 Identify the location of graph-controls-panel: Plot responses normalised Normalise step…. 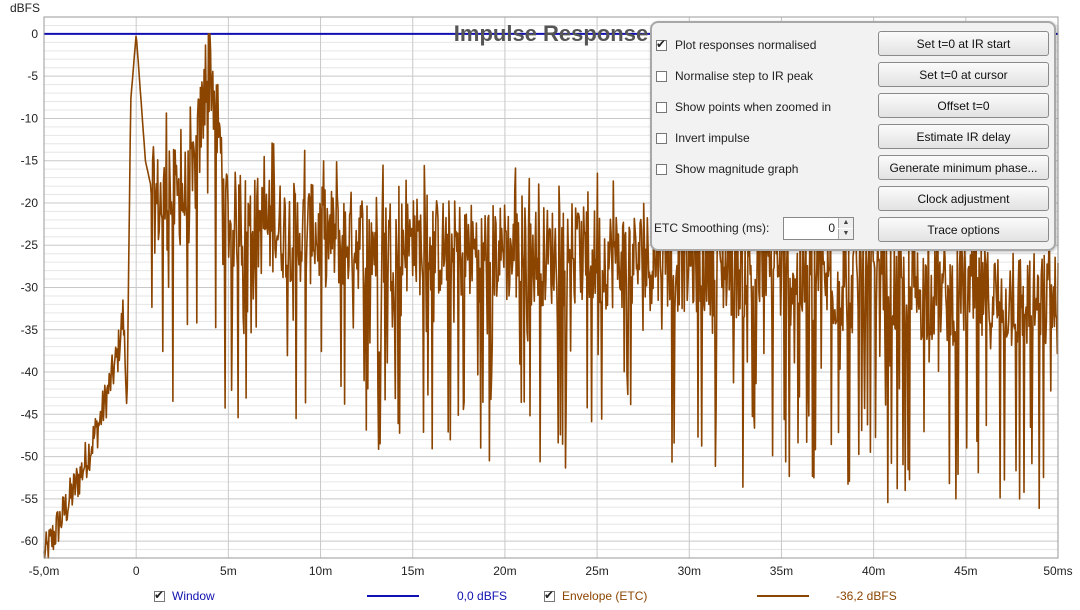
(853, 136).